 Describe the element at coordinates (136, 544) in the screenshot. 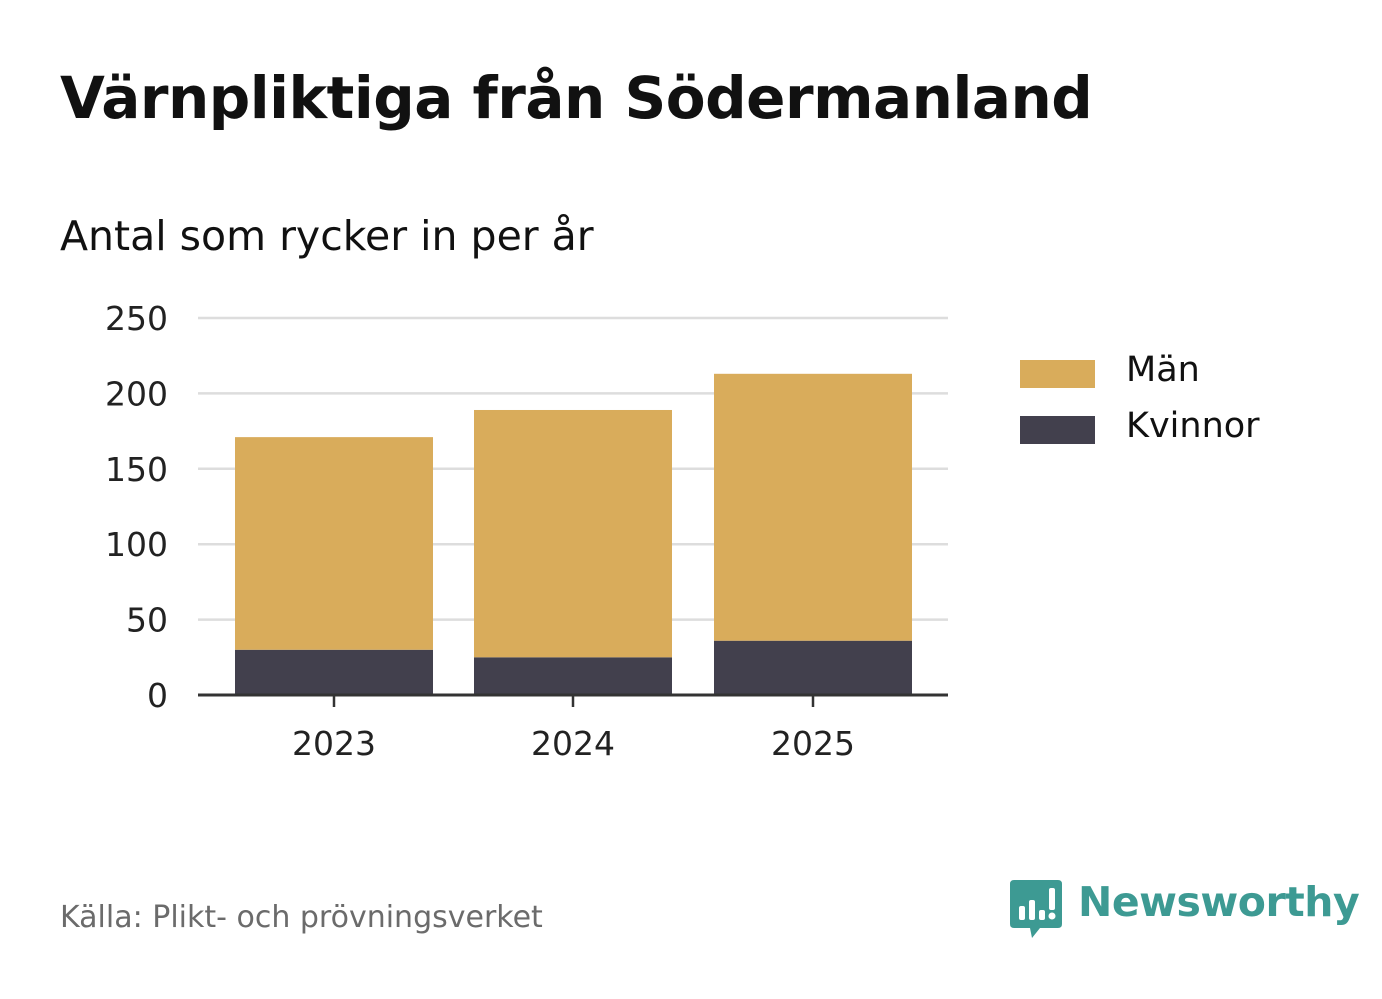

I see `y-tick-label: 100` at that location.